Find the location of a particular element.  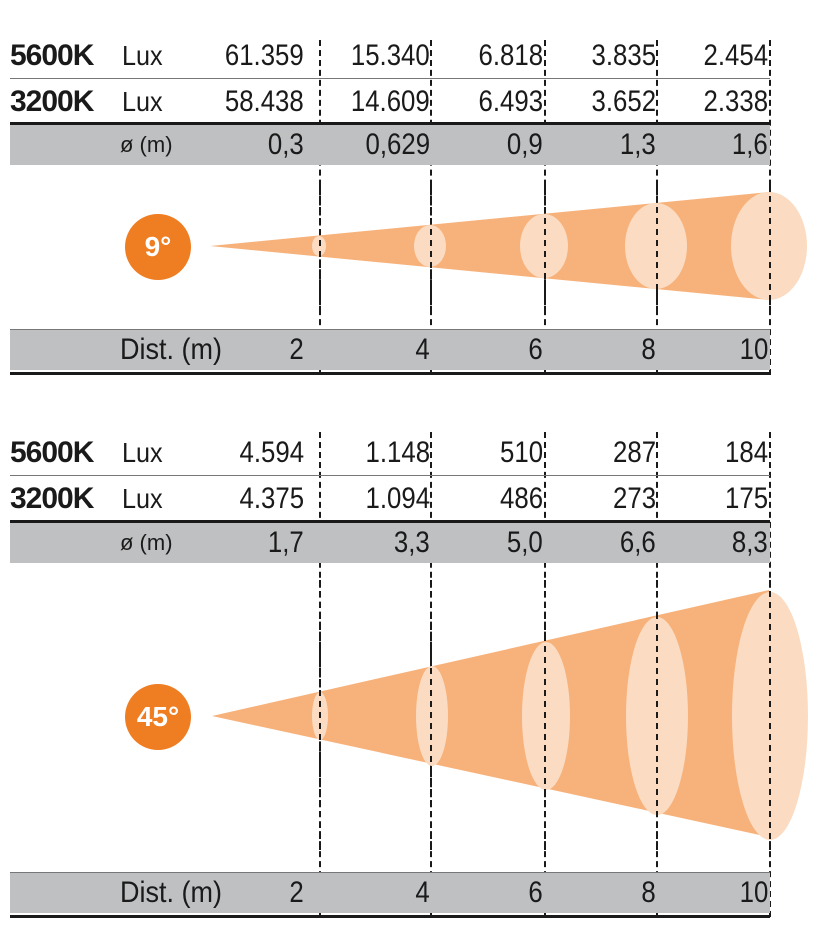

diameter-value: 8,3 is located at coordinates (750, 542).